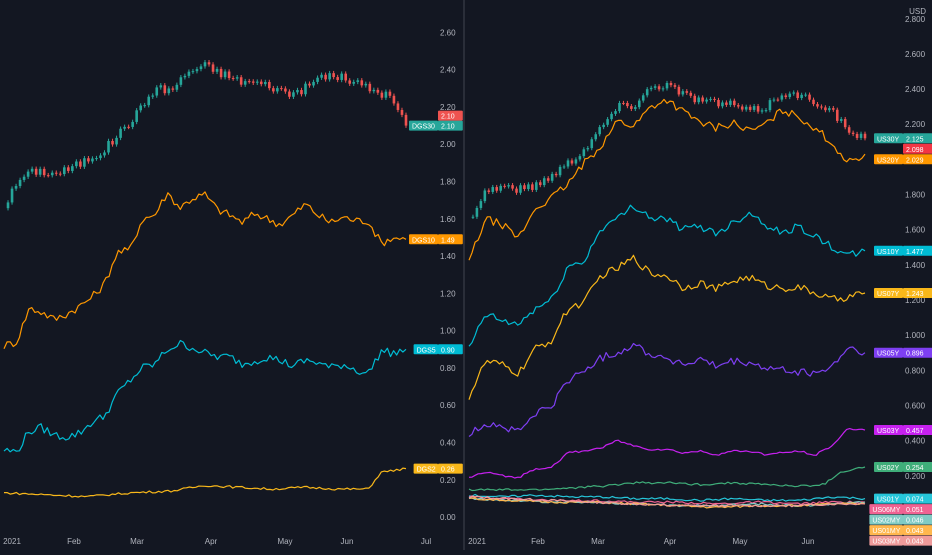  Describe the element at coordinates (438, 468) in the screenshot. I see `series-badge-dgs2: DGS2 0.26` at that location.